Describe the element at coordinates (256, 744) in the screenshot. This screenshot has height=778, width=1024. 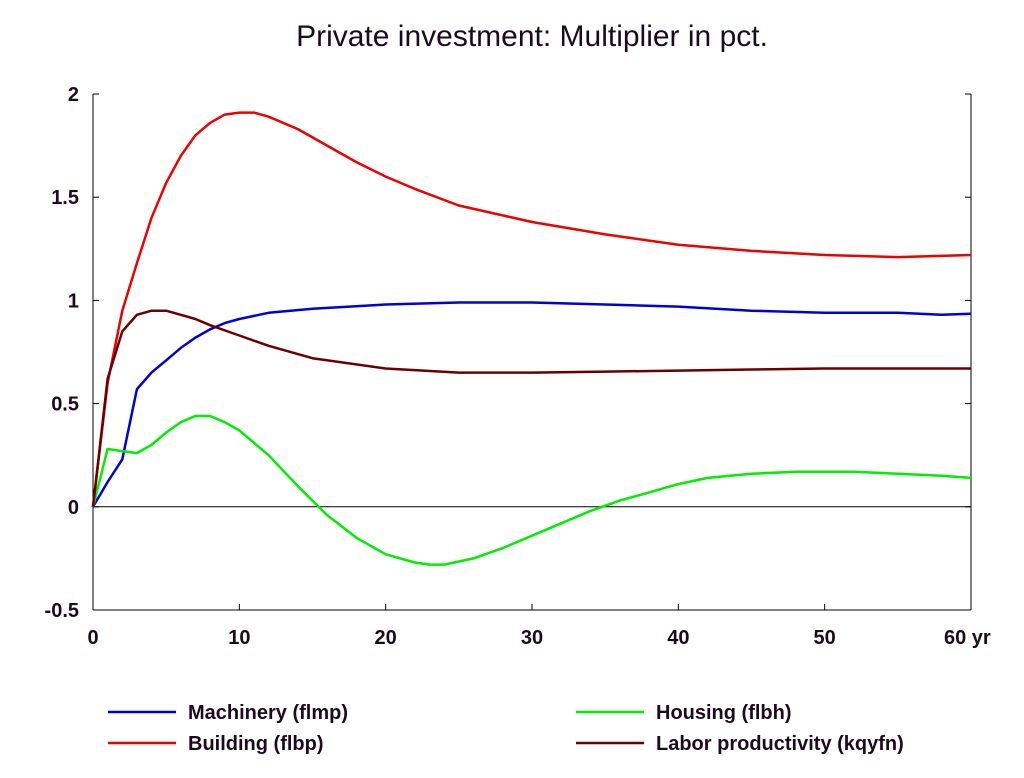
I see `legend-label-2: Building (flbp)` at that location.